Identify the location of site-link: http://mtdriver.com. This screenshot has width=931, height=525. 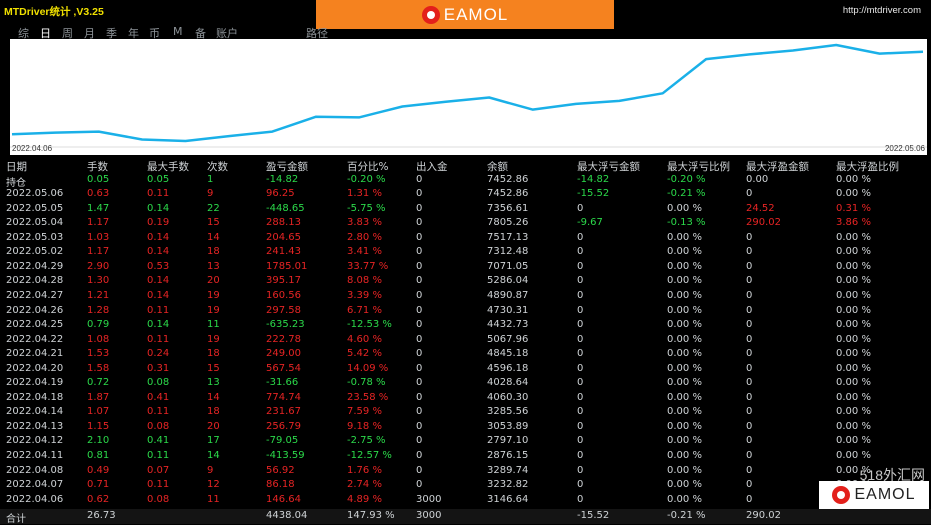
(882, 10).